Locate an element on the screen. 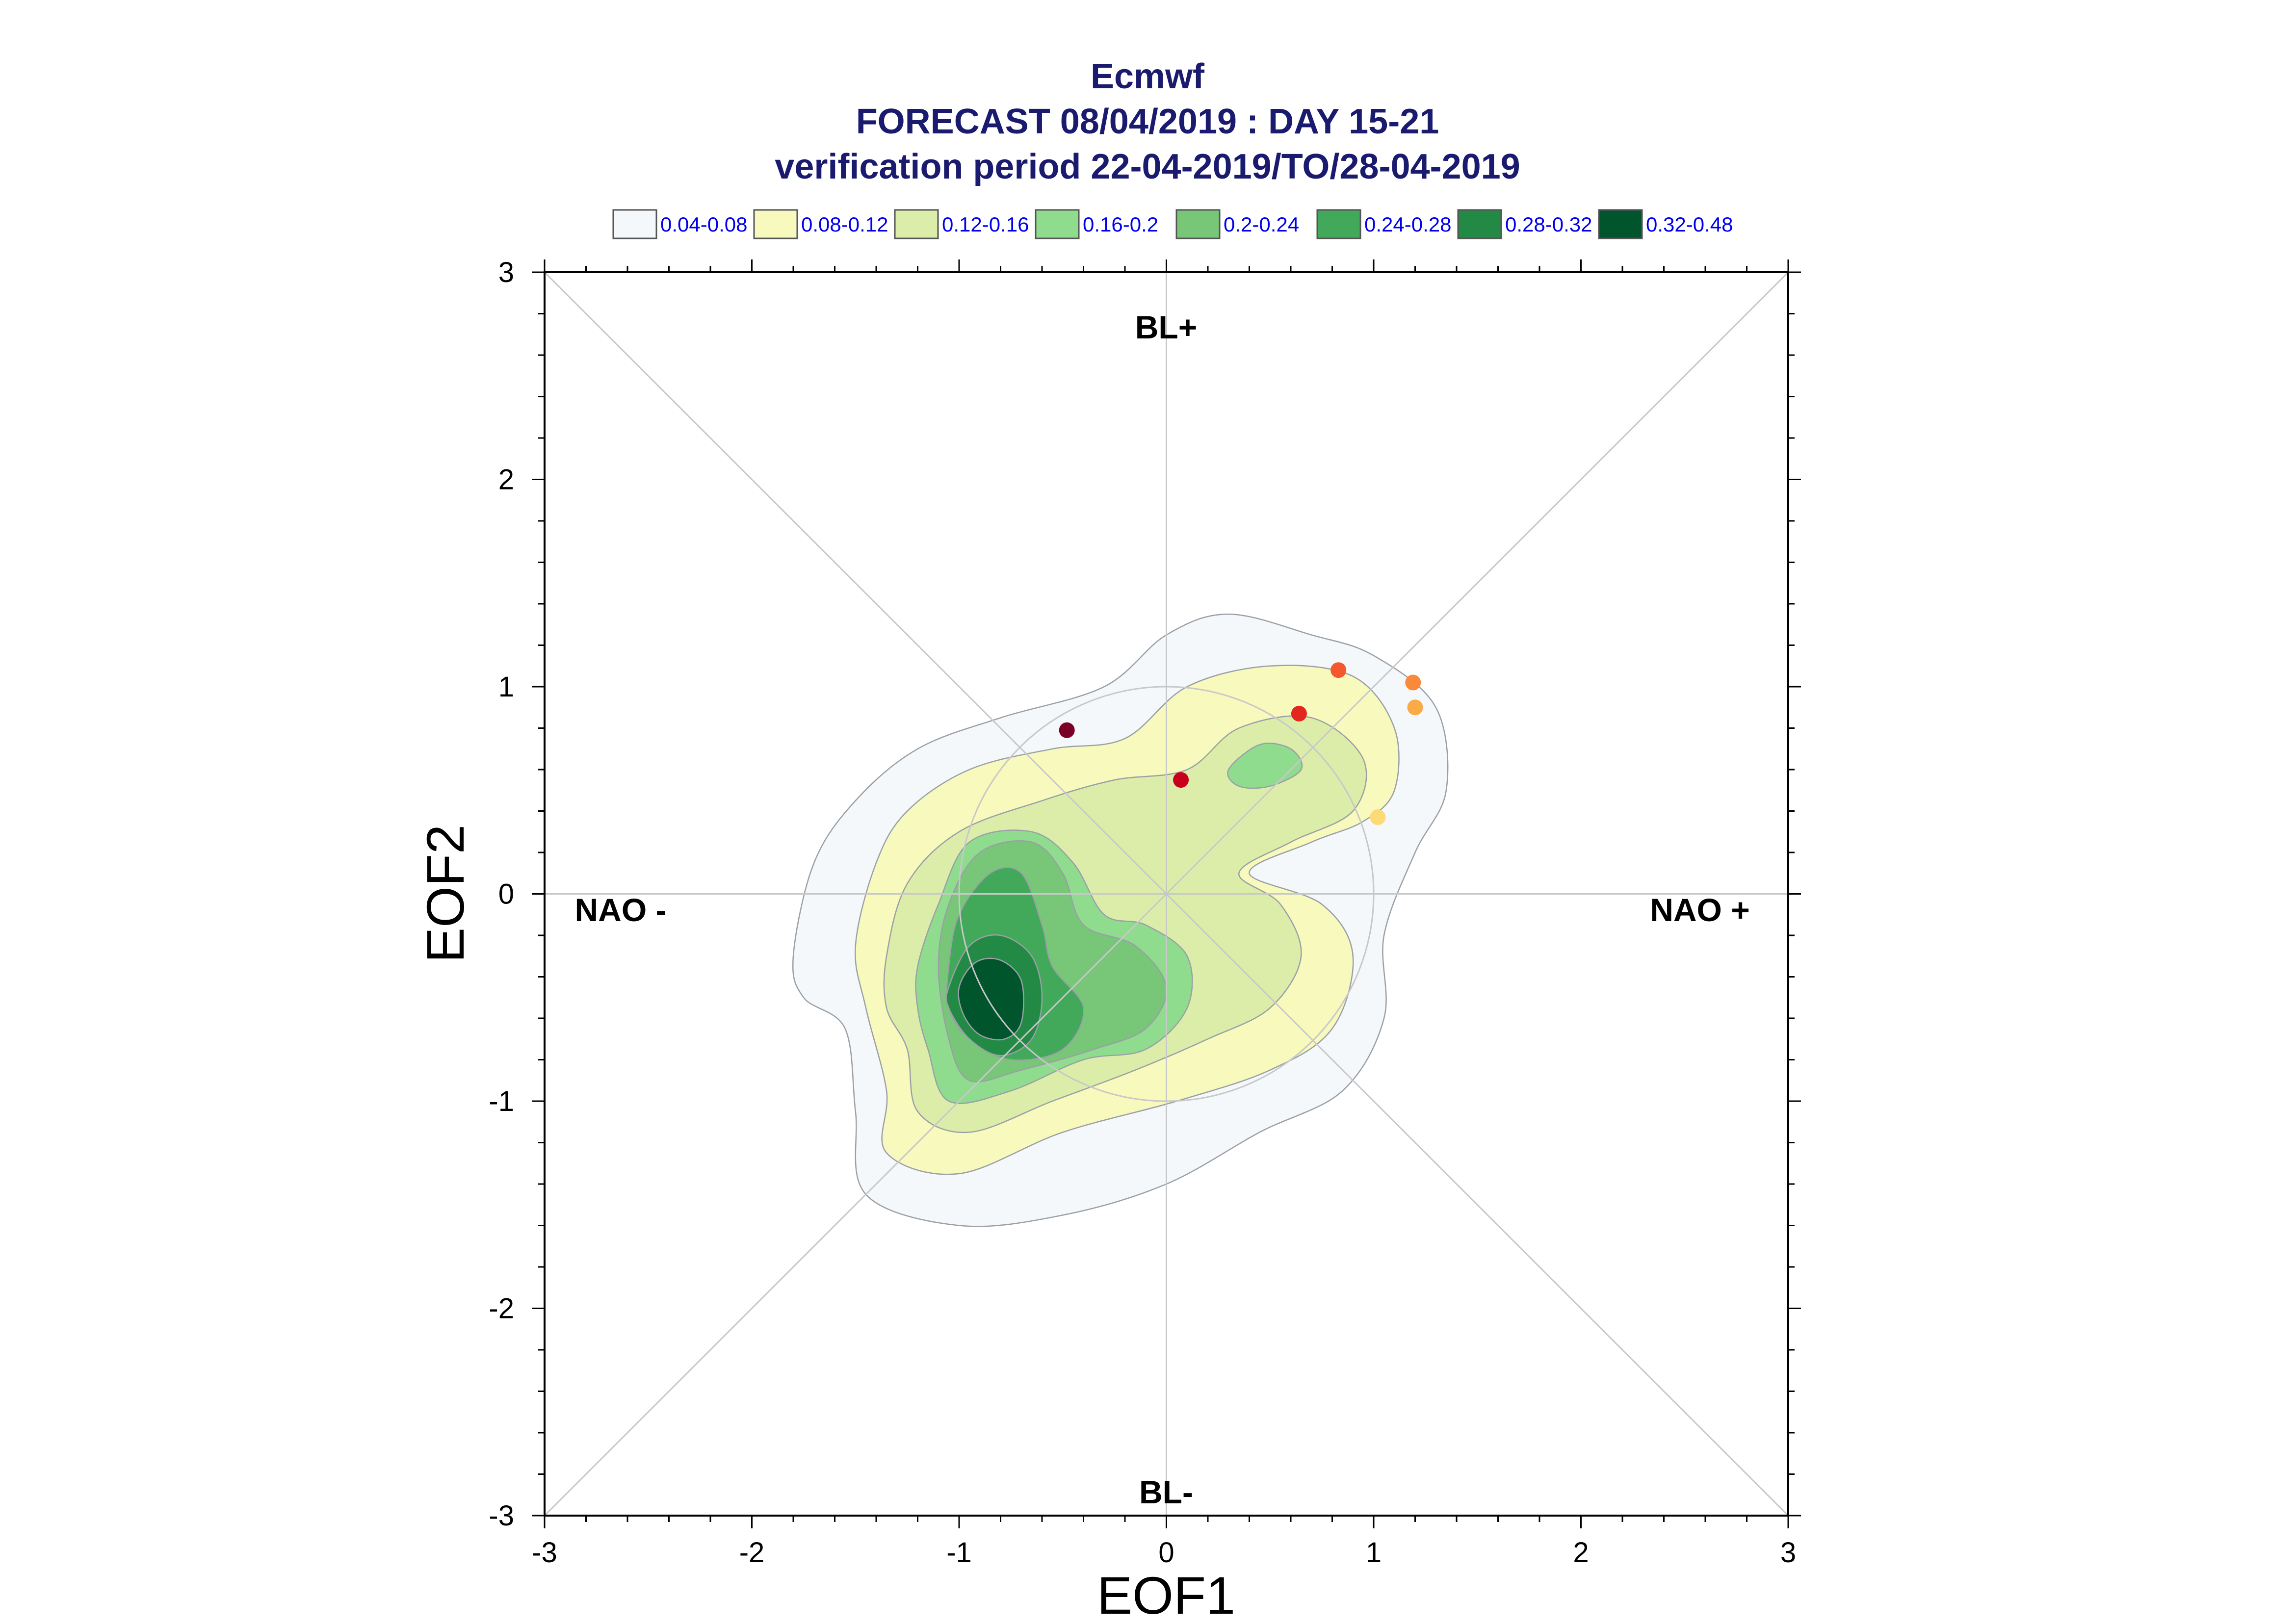 Image resolution: width=2295 pixels, height=1624 pixels. x-tick-label: 1 is located at coordinates (1374, 1553).